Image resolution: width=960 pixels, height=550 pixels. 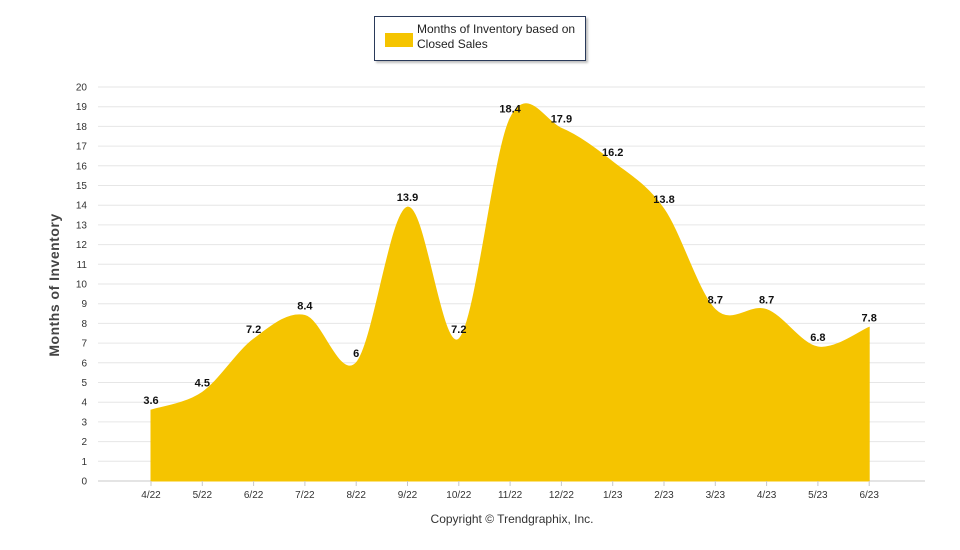 What do you see at coordinates (82, 245) in the screenshot?
I see `y-tick-label: 12` at bounding box center [82, 245].